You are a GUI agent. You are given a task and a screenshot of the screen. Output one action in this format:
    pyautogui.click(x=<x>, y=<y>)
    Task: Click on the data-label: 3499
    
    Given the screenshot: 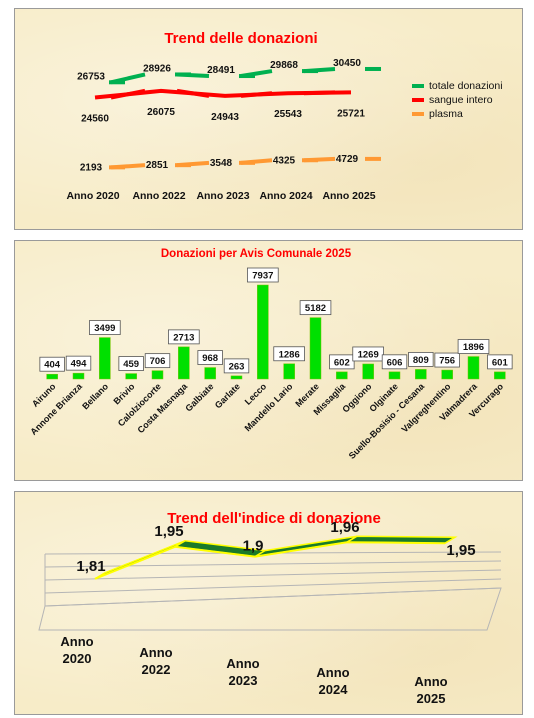 What is the action you would take?
    pyautogui.click(x=104, y=328)
    